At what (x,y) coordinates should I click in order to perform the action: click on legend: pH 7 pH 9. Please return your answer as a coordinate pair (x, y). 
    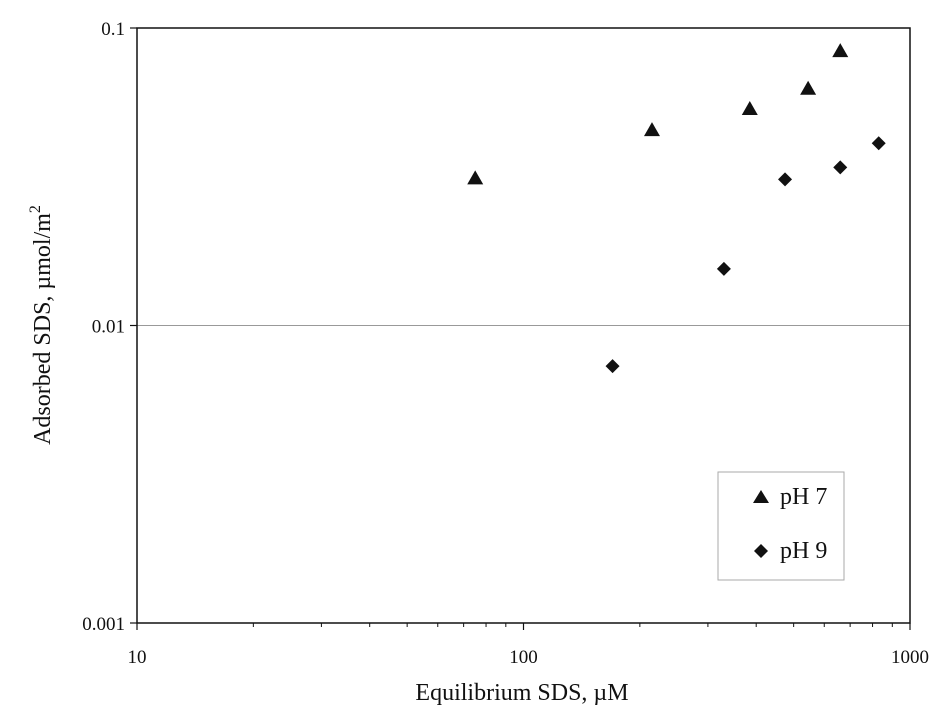
    Looking at the image, I should click on (781, 526).